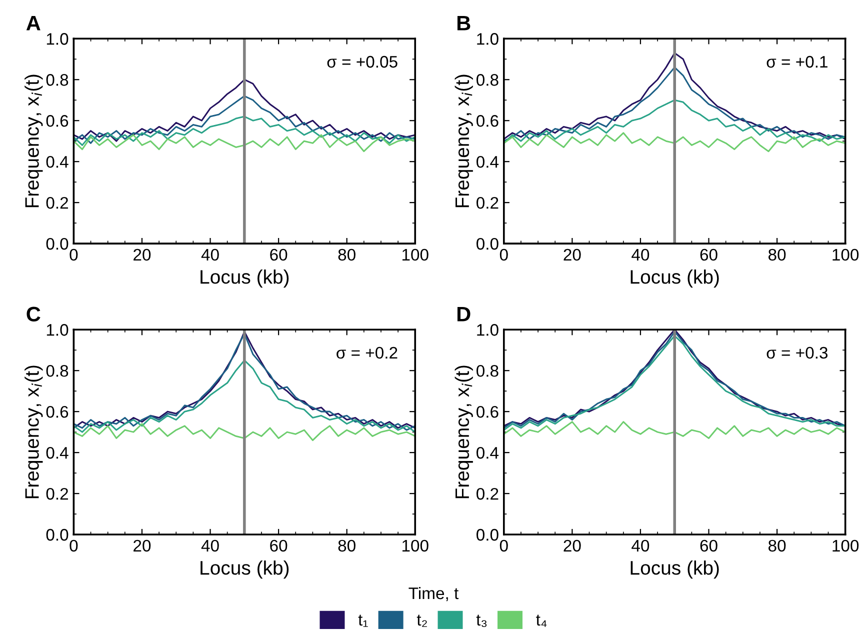  I want to click on annotation: σ = +0.2, so click(367, 352).